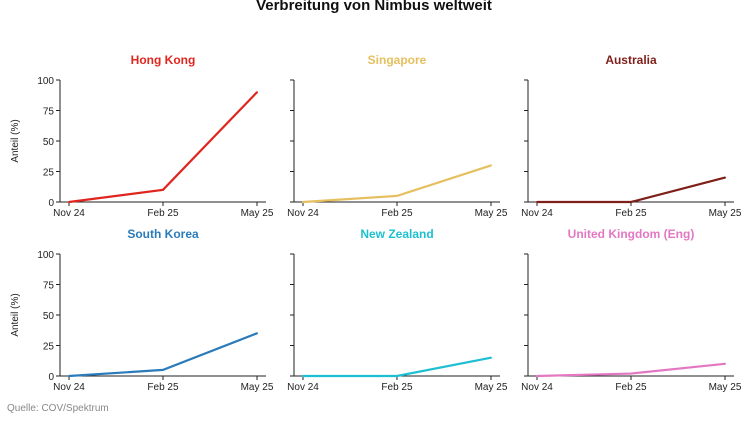 The image size is (748, 421). I want to click on panel-title: Australia, so click(631, 60).